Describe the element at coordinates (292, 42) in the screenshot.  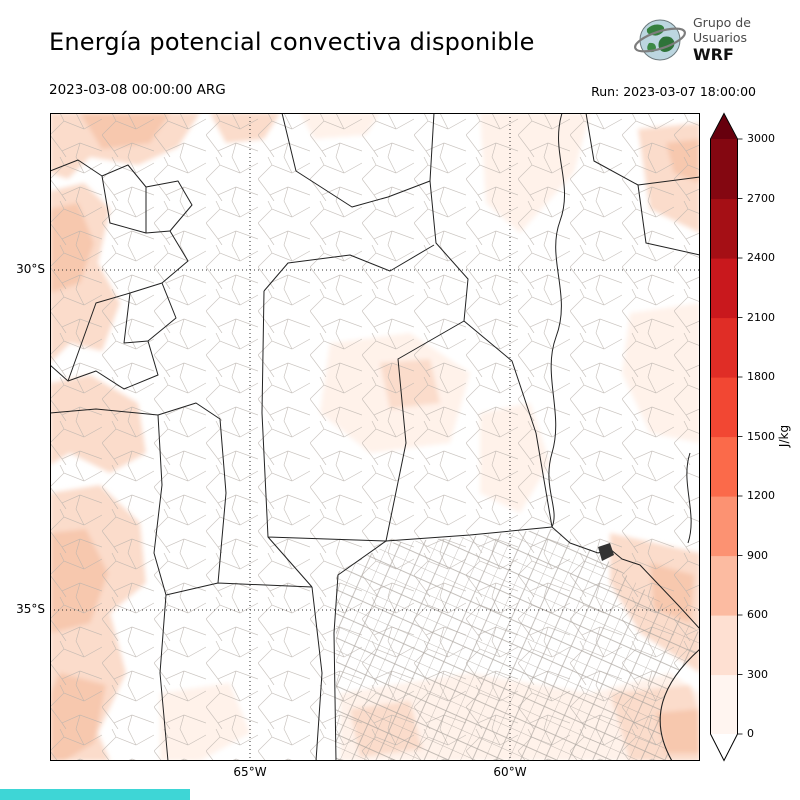
I see `page-title: Energía potencial convectiva disponible` at that location.